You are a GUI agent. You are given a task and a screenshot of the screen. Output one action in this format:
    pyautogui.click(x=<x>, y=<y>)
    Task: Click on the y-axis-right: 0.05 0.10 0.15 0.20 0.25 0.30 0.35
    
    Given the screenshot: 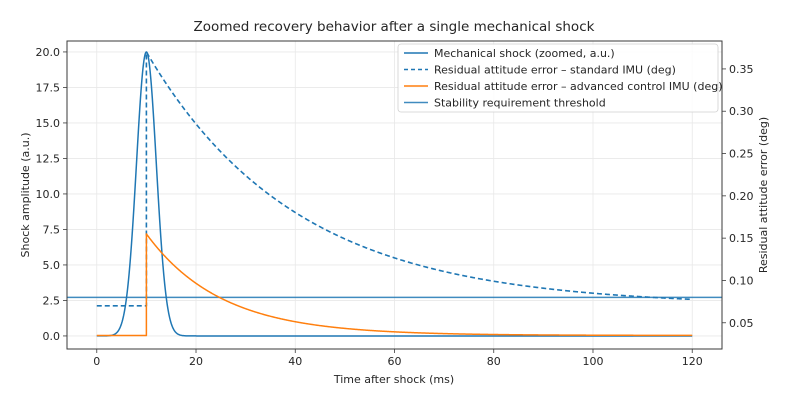 What is the action you would take?
    pyautogui.click(x=738, y=196)
    